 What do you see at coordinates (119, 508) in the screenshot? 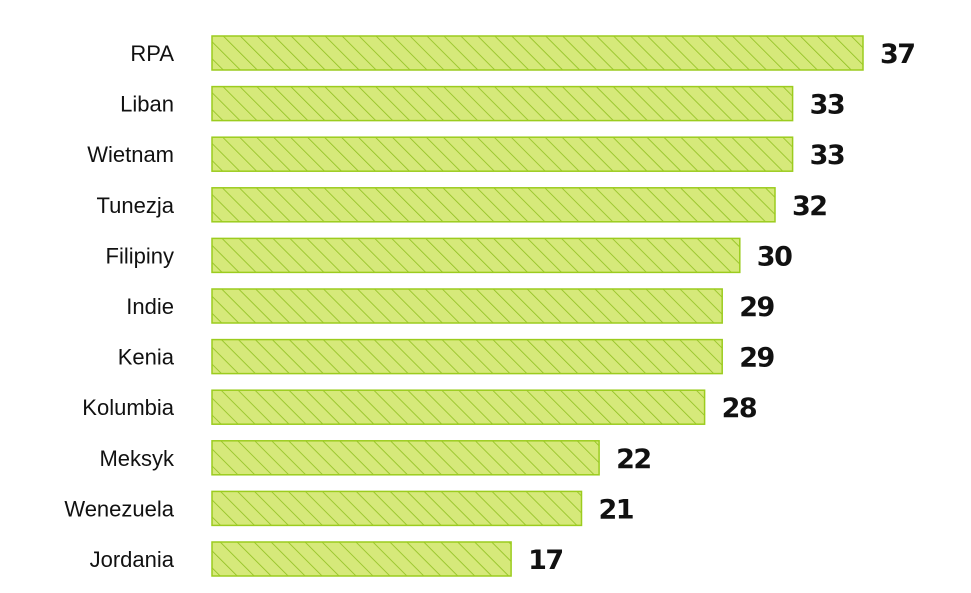
I see `category-label: Wenezuela` at bounding box center [119, 508].